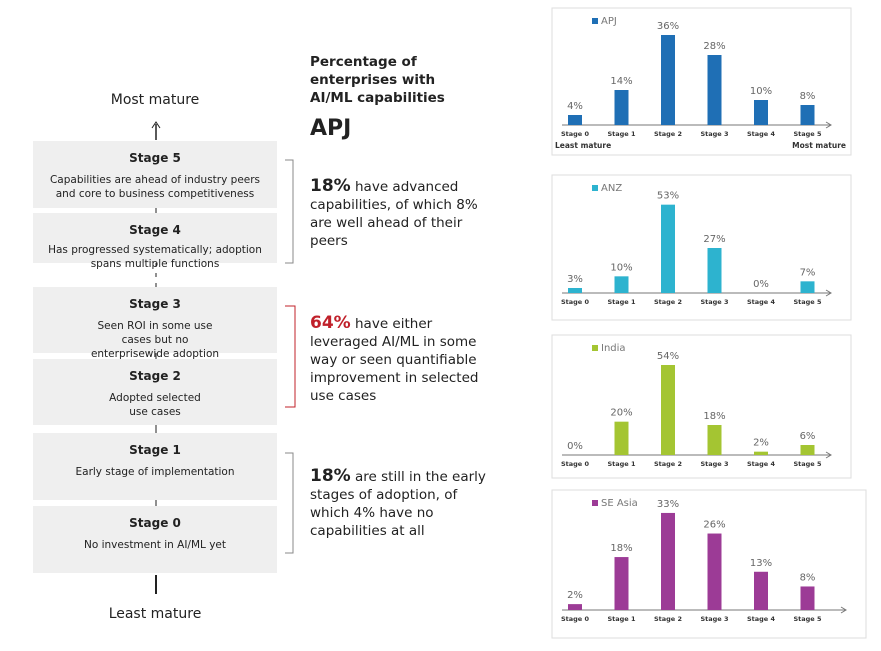  Describe the element at coordinates (714, 525) in the screenshot. I see `value-label: 26%` at that location.